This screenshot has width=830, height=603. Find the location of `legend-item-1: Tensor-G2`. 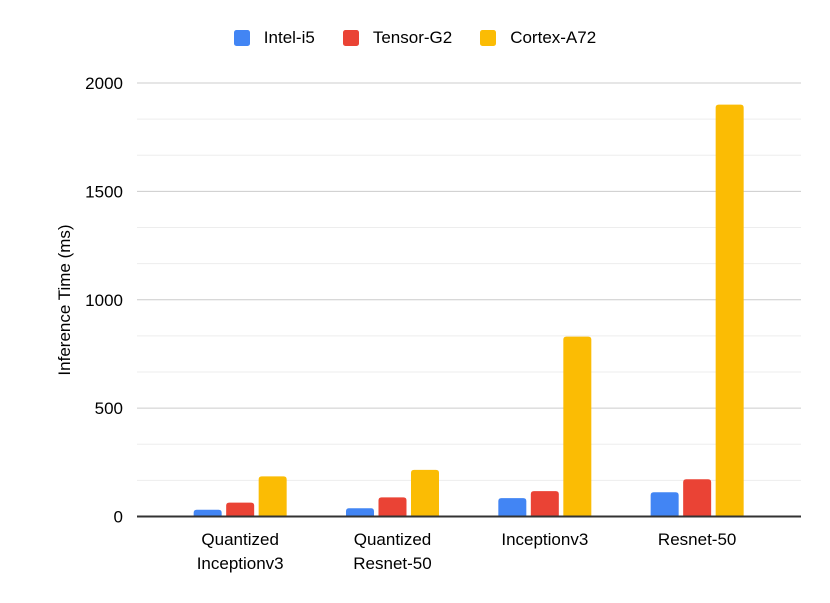

legend-item-1: Tensor-G2 is located at coordinates (397, 37).